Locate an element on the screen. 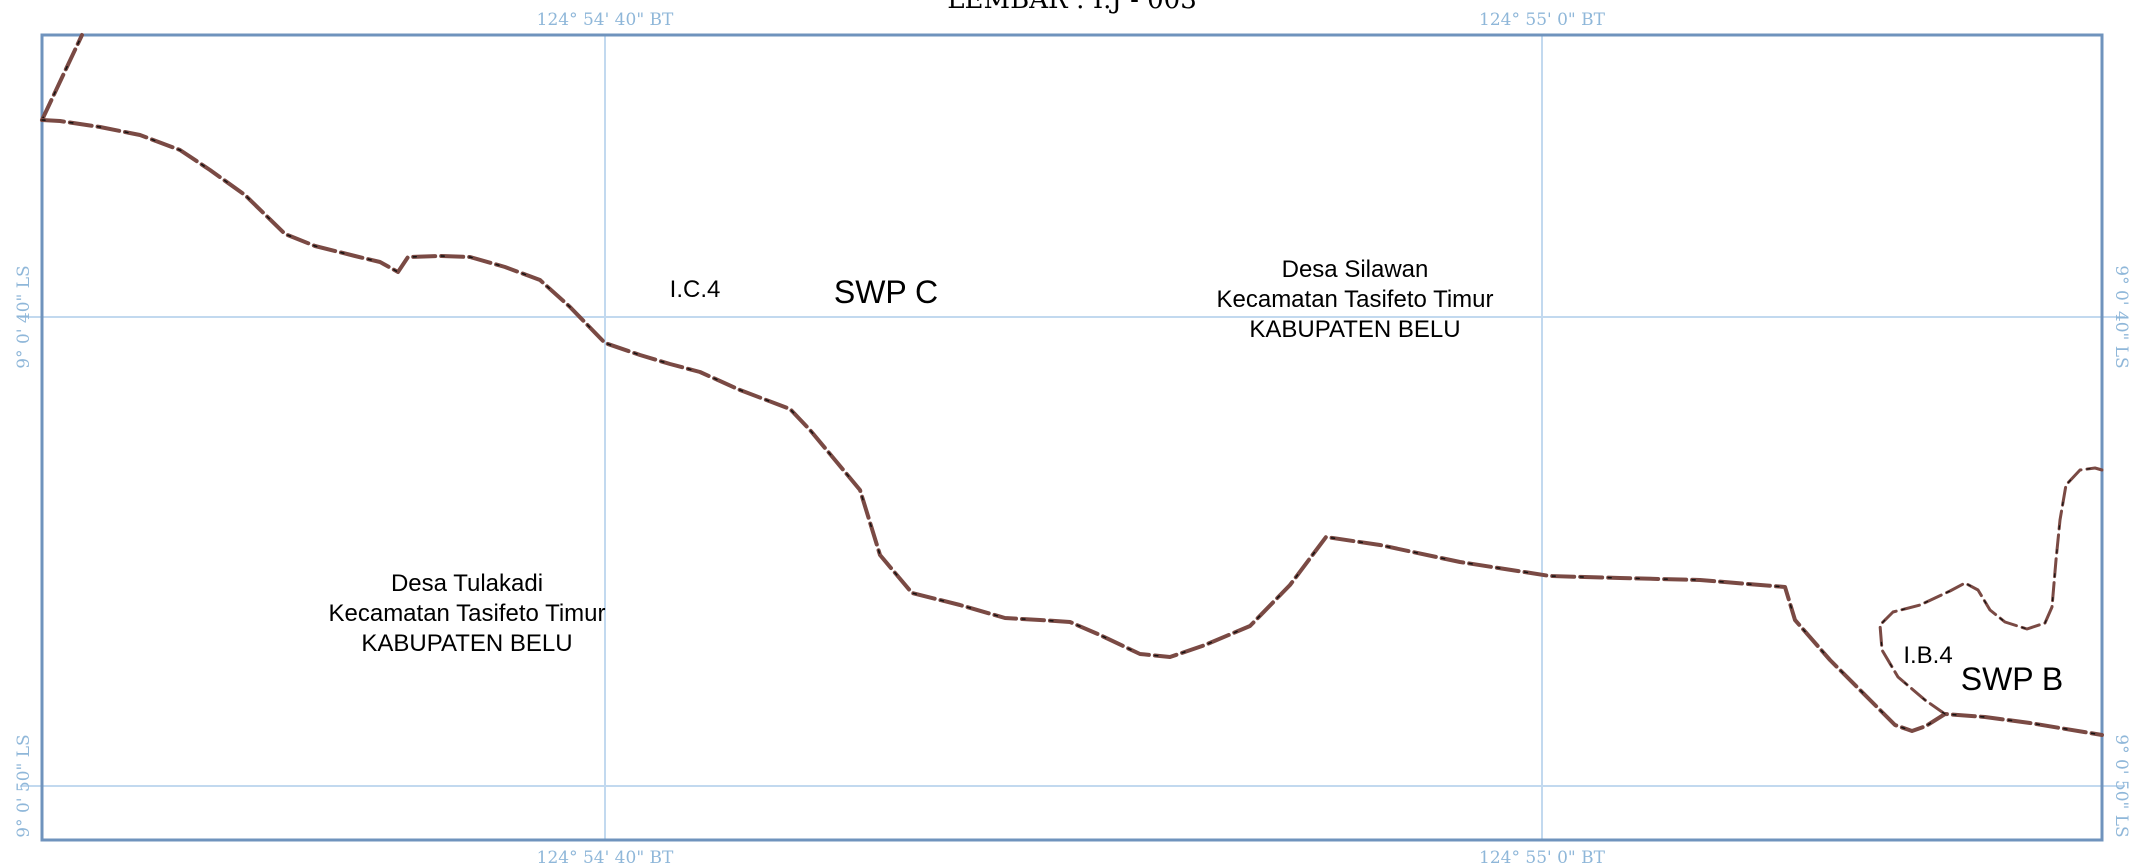 The width and height of the screenshot is (2145, 868). label-swp-c: SWP C is located at coordinates (886, 292).